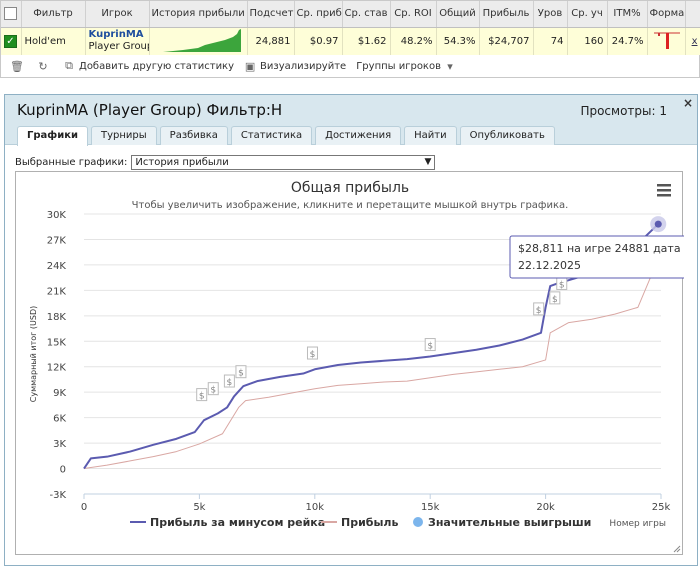  Describe the element at coordinates (413, 41) in the screenshot. I see `cell-avg-roi: 48.2%` at that location.